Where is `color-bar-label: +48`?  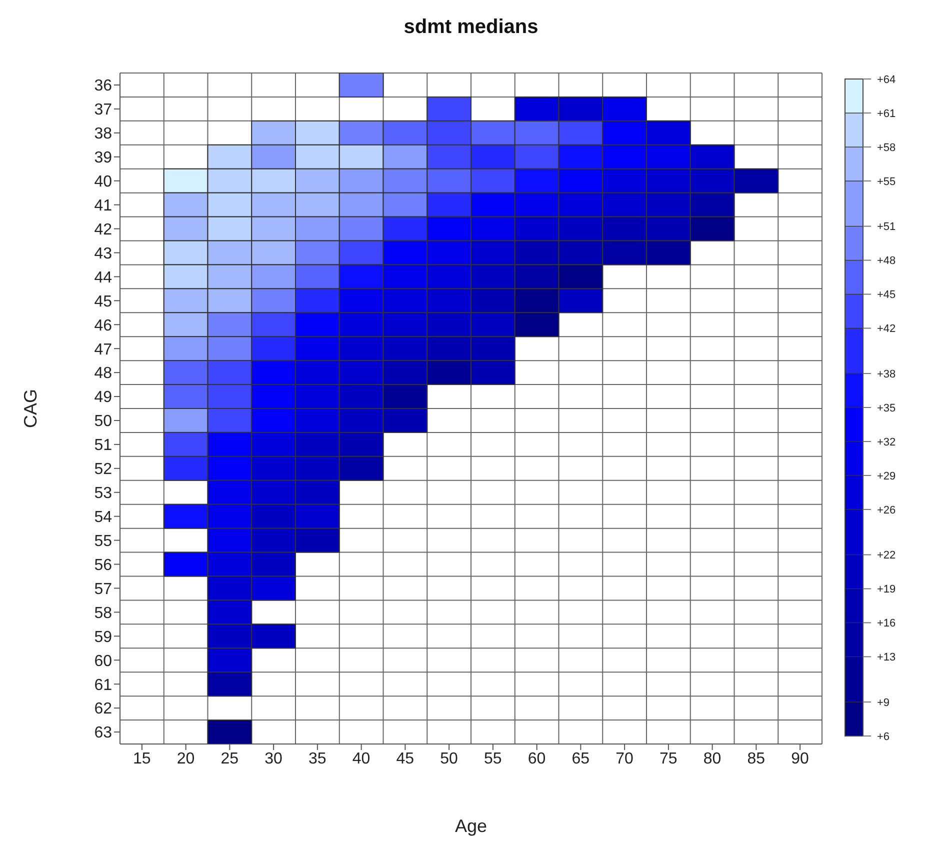 color-bar-label: +48 is located at coordinates (886, 261).